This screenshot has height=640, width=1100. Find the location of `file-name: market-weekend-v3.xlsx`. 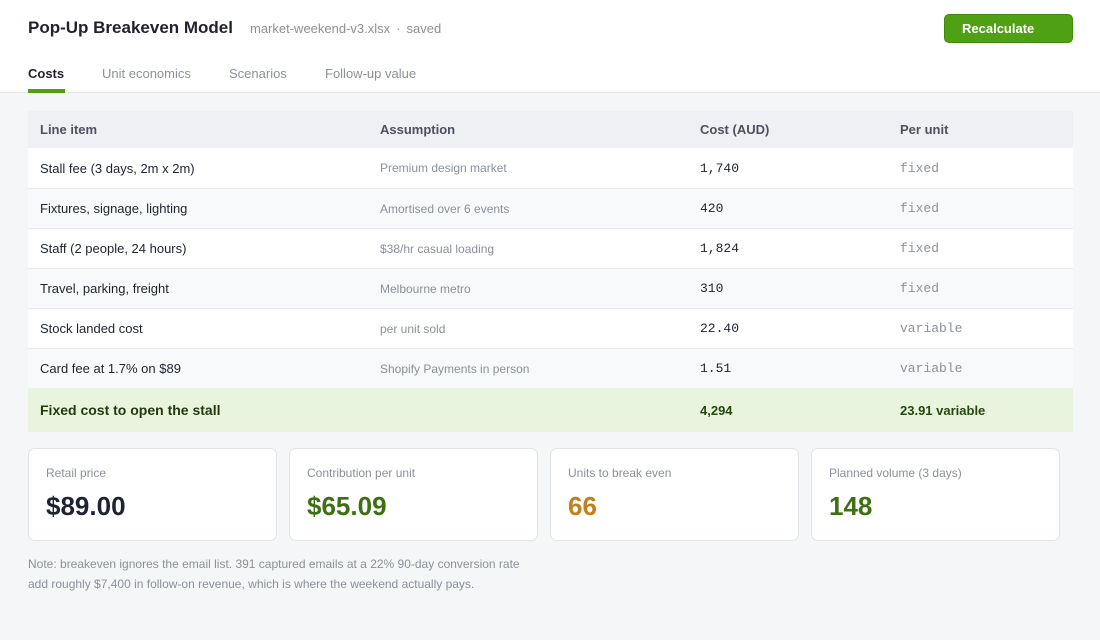

file-name: market-weekend-v3.xlsx is located at coordinates (320, 28).